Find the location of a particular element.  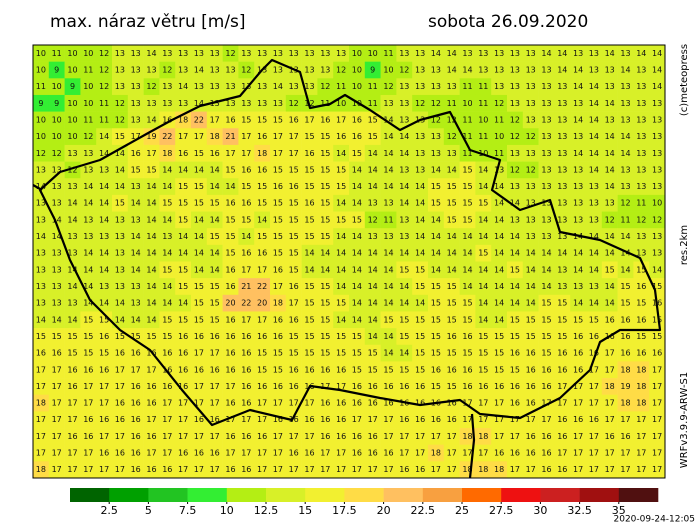

cell-value: 22 is located at coordinates (199, 119).